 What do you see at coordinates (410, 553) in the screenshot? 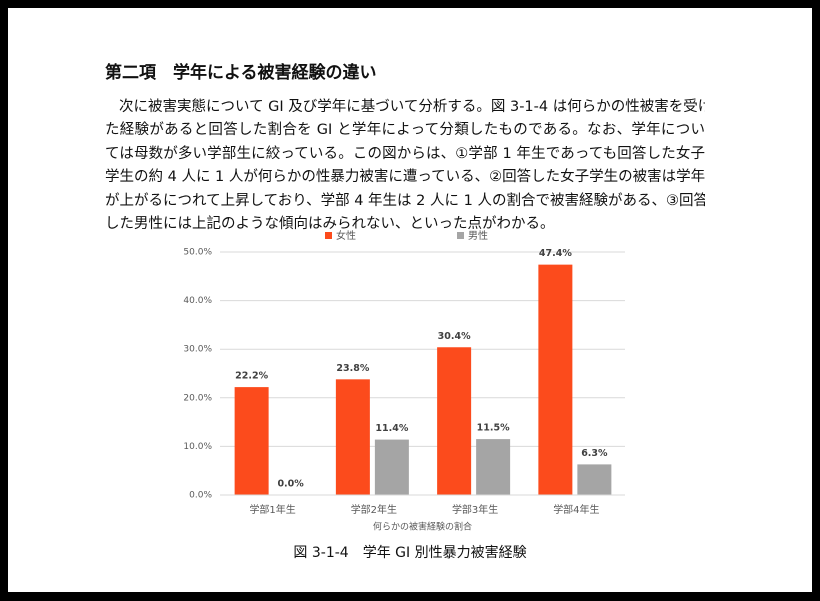
I see `figure-caption: 図 3-1-4 学年 GI 別性暴力被害経験` at bounding box center [410, 553].